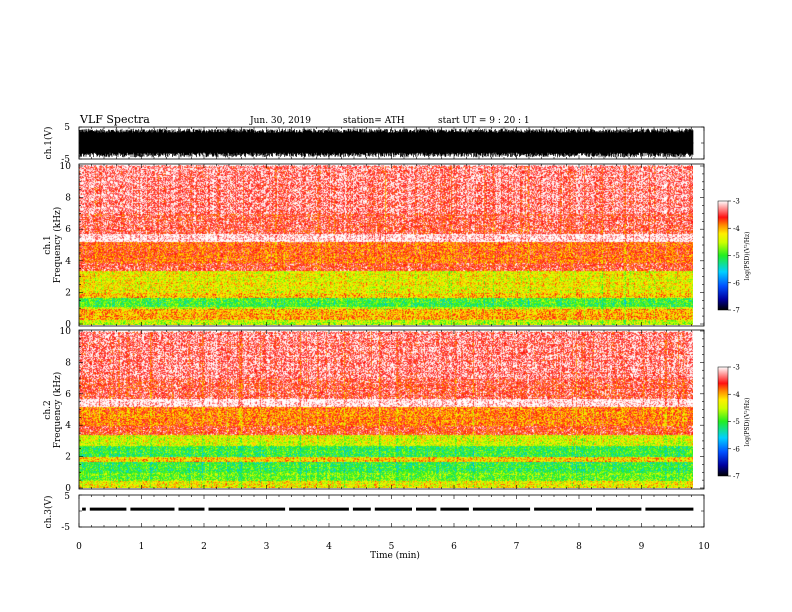  What do you see at coordinates (68, 199) in the screenshot?
I see `ch1-spec-ytick-label: 8` at bounding box center [68, 199].